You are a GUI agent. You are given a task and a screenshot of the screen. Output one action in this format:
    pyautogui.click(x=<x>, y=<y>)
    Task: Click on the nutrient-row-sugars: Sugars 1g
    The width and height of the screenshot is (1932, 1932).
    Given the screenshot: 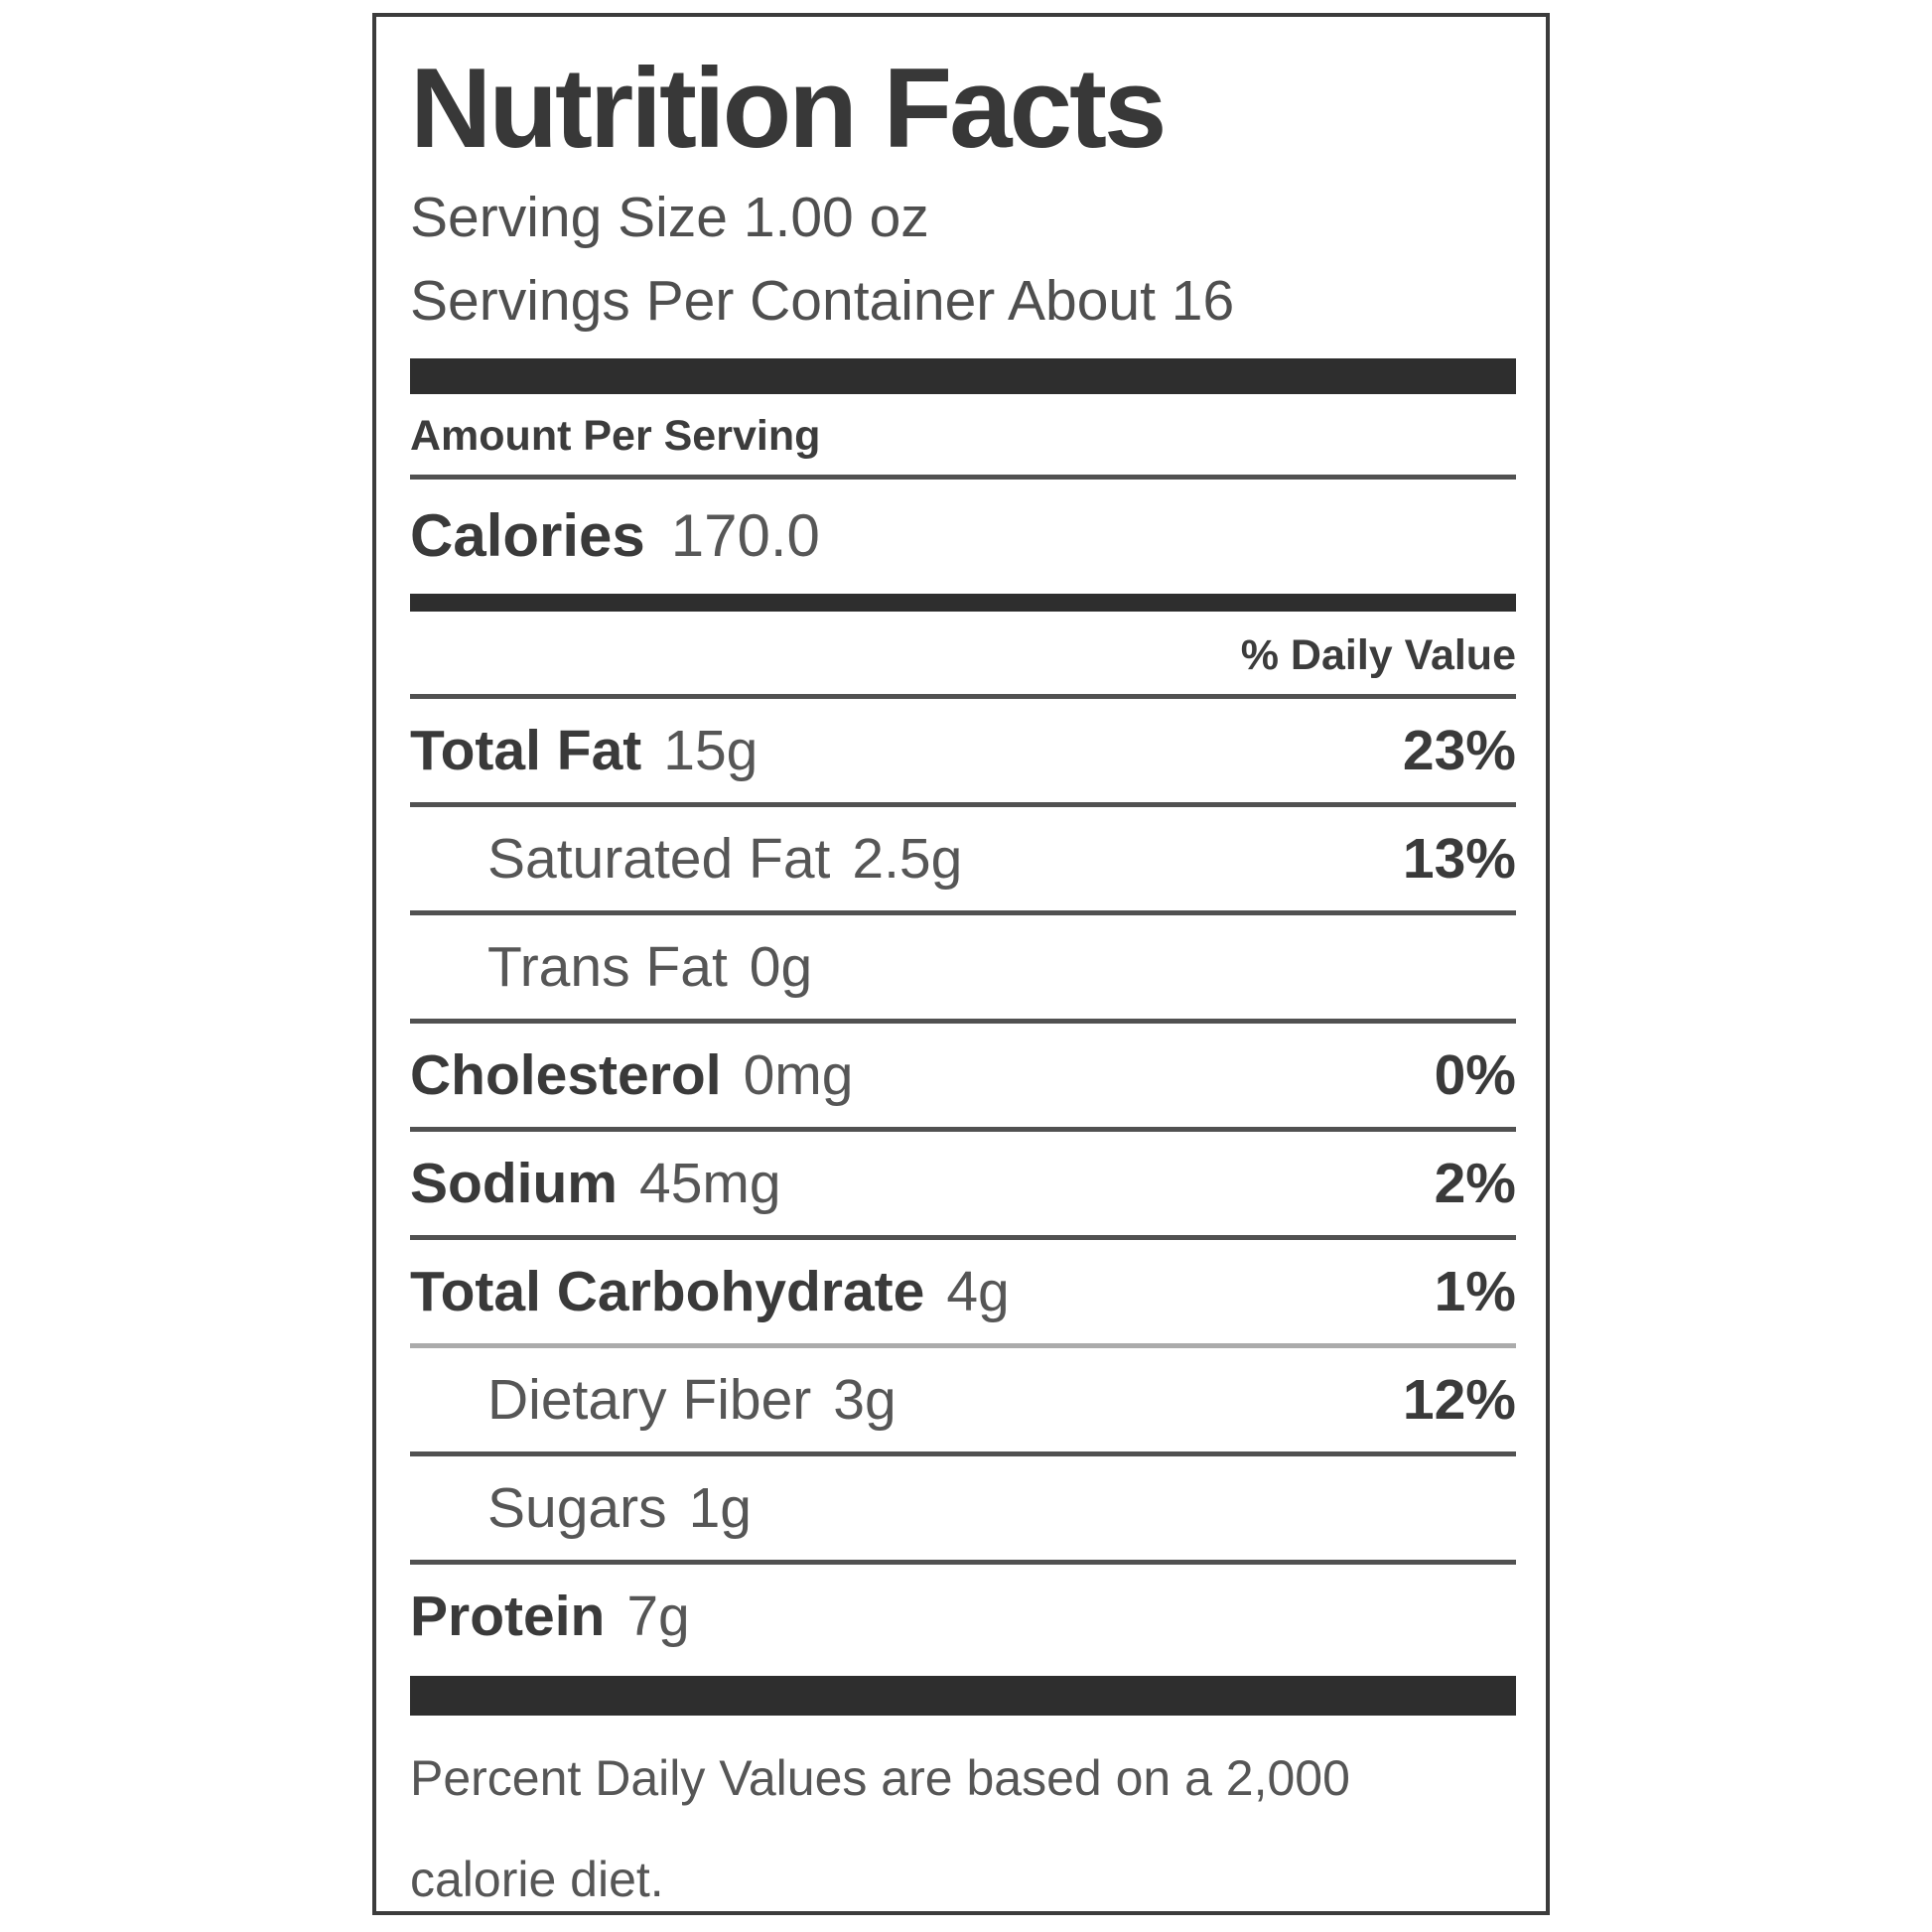 What is the action you would take?
    pyautogui.click(x=963, y=1510)
    